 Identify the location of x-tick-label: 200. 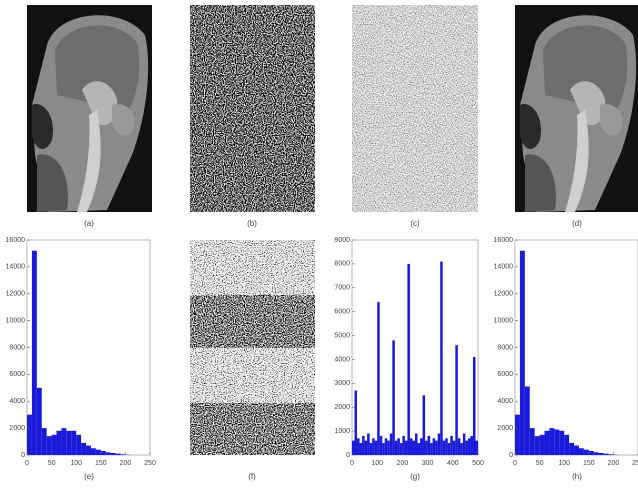
(403, 463).